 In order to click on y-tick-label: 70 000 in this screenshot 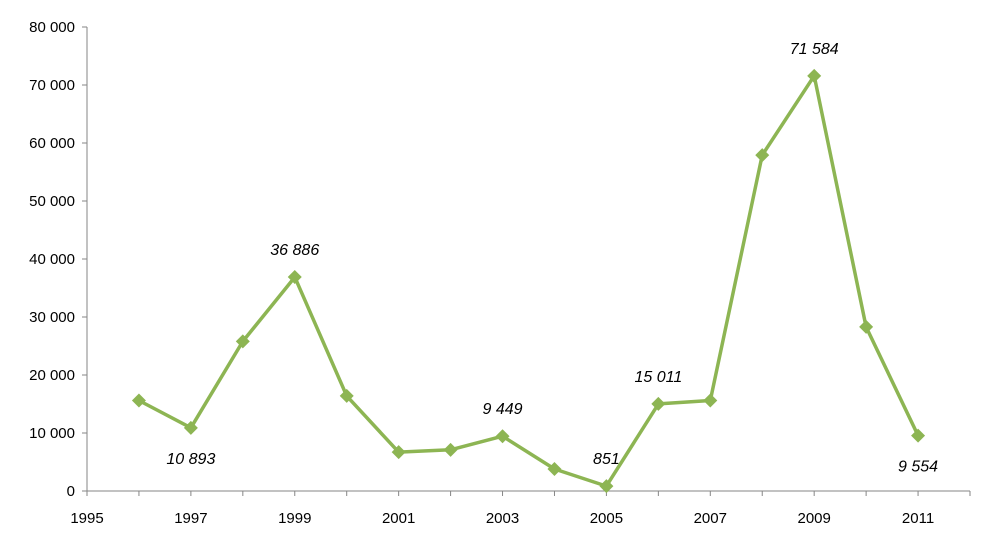, I will do `click(52, 85)`.